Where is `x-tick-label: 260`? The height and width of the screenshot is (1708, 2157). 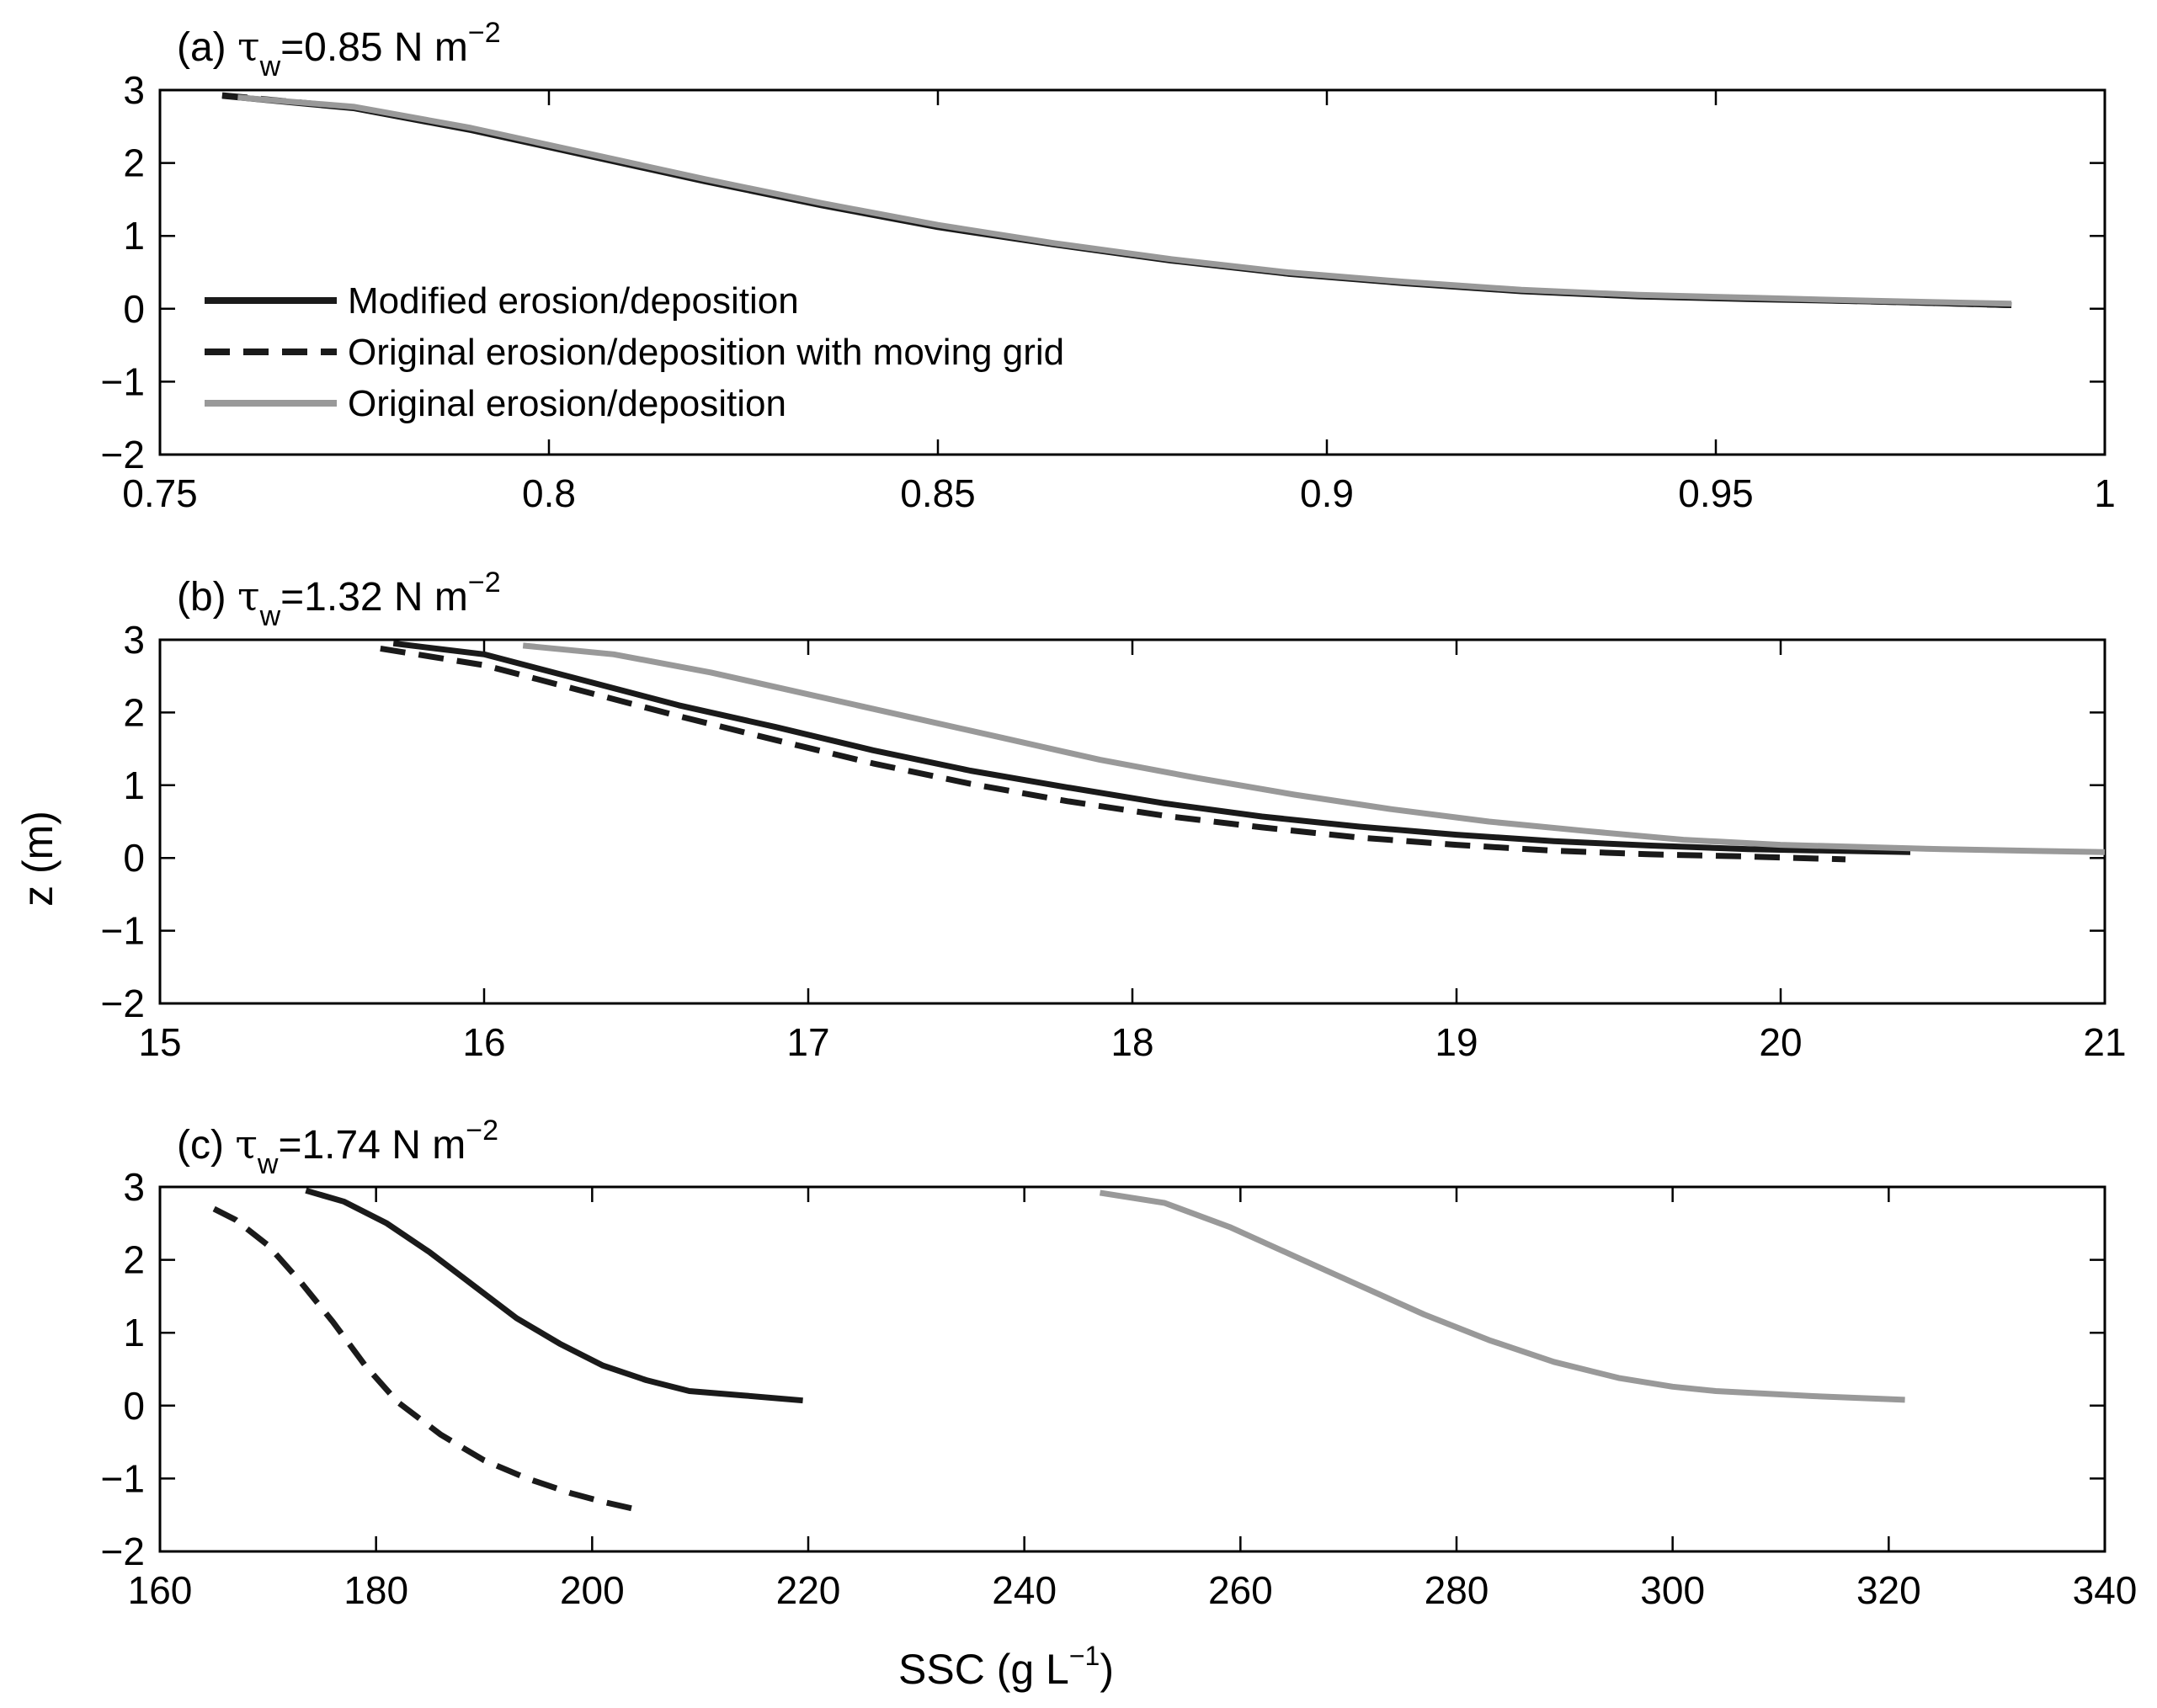 x-tick-label: 260 is located at coordinates (1240, 1590).